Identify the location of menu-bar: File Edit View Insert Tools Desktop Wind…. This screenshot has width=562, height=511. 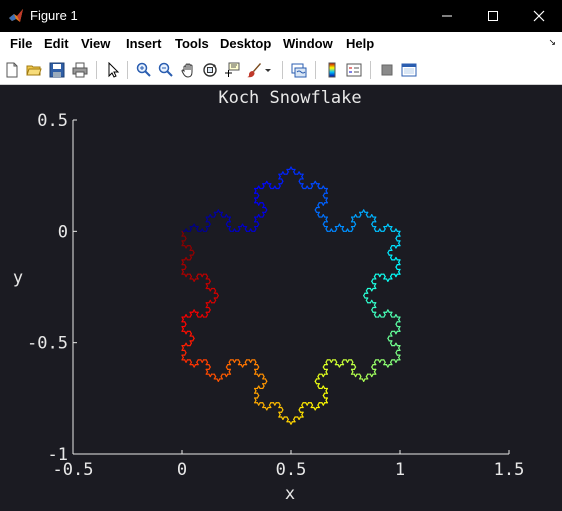
(281, 44).